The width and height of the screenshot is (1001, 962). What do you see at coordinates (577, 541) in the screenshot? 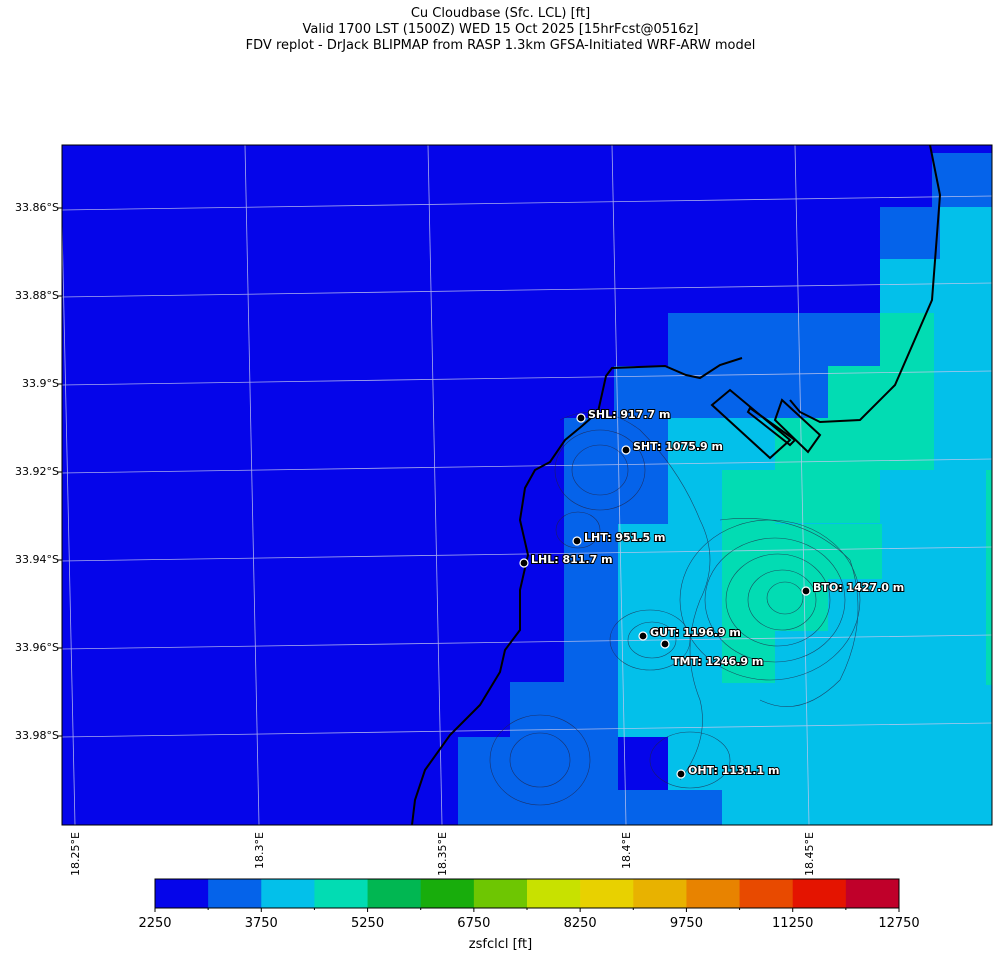
I see `station-marker-lht` at bounding box center [577, 541].